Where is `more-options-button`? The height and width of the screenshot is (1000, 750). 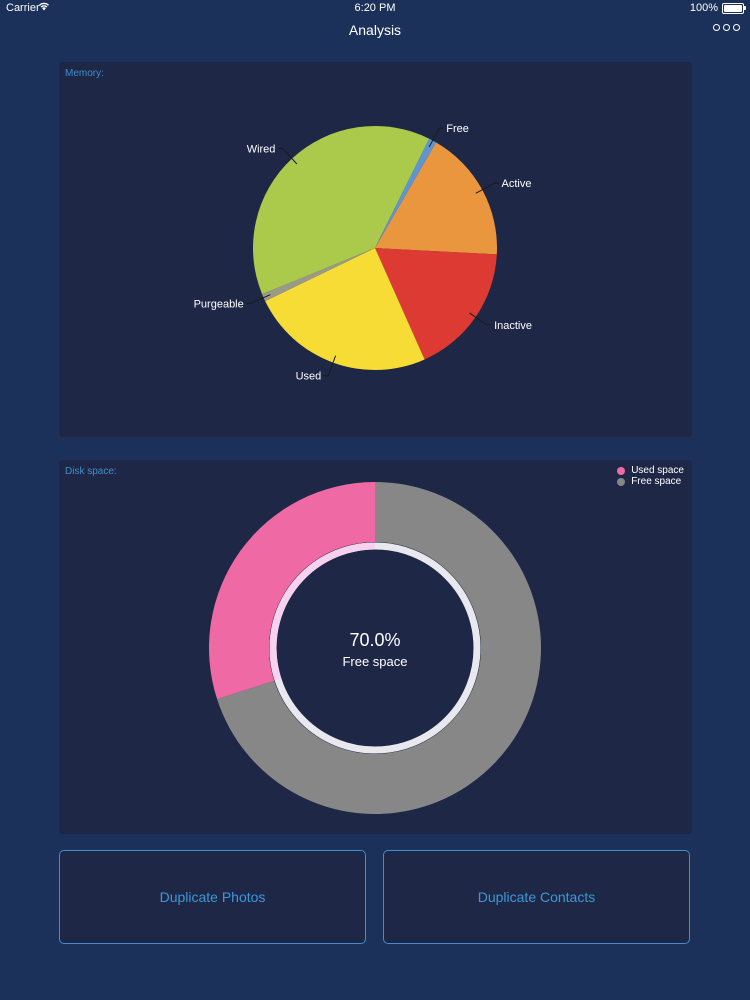
more-options-button is located at coordinates (726, 27).